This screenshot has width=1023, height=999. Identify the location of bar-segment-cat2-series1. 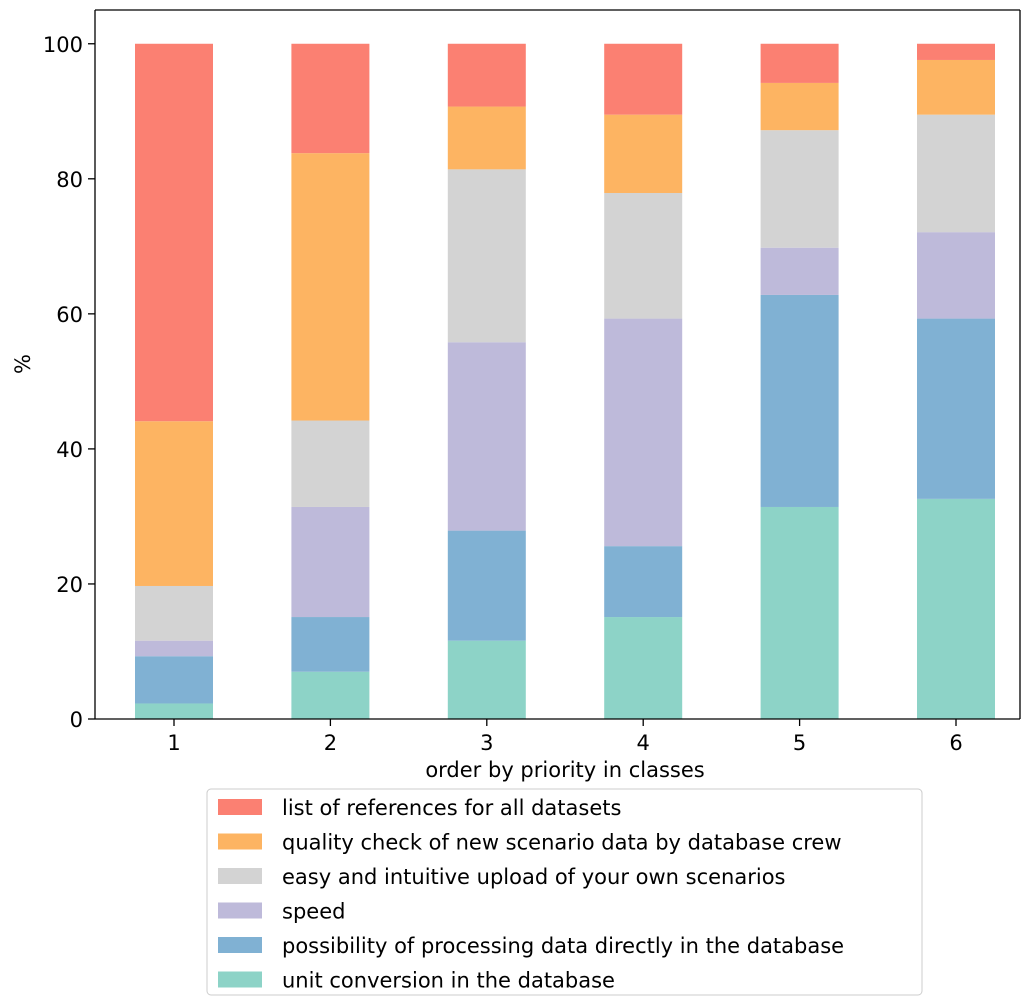
(330, 695).